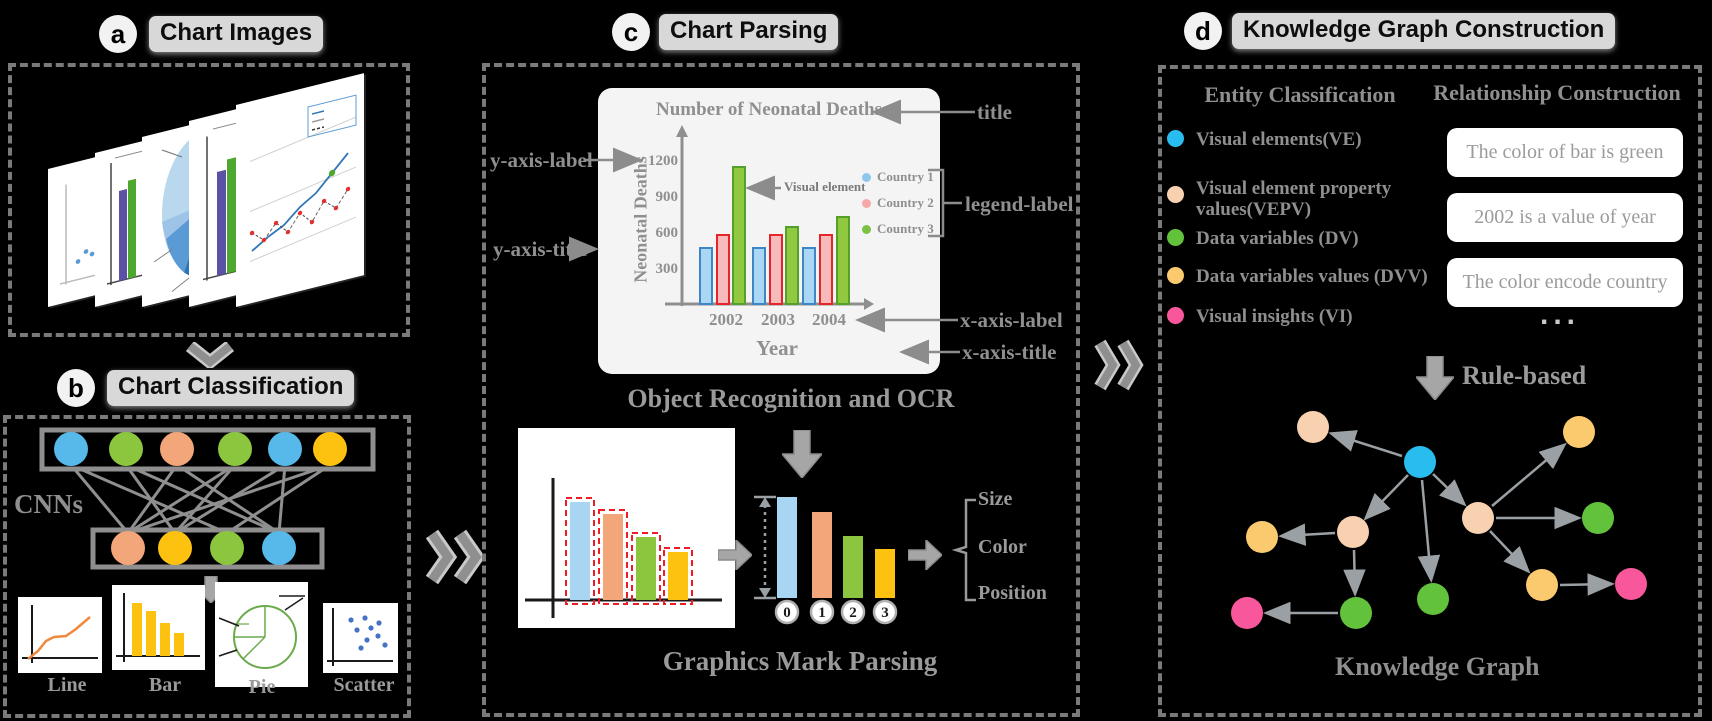  What do you see at coordinates (1277, 238) in the screenshot?
I see `entity-label-dv: Data variables (DV)` at bounding box center [1277, 238].